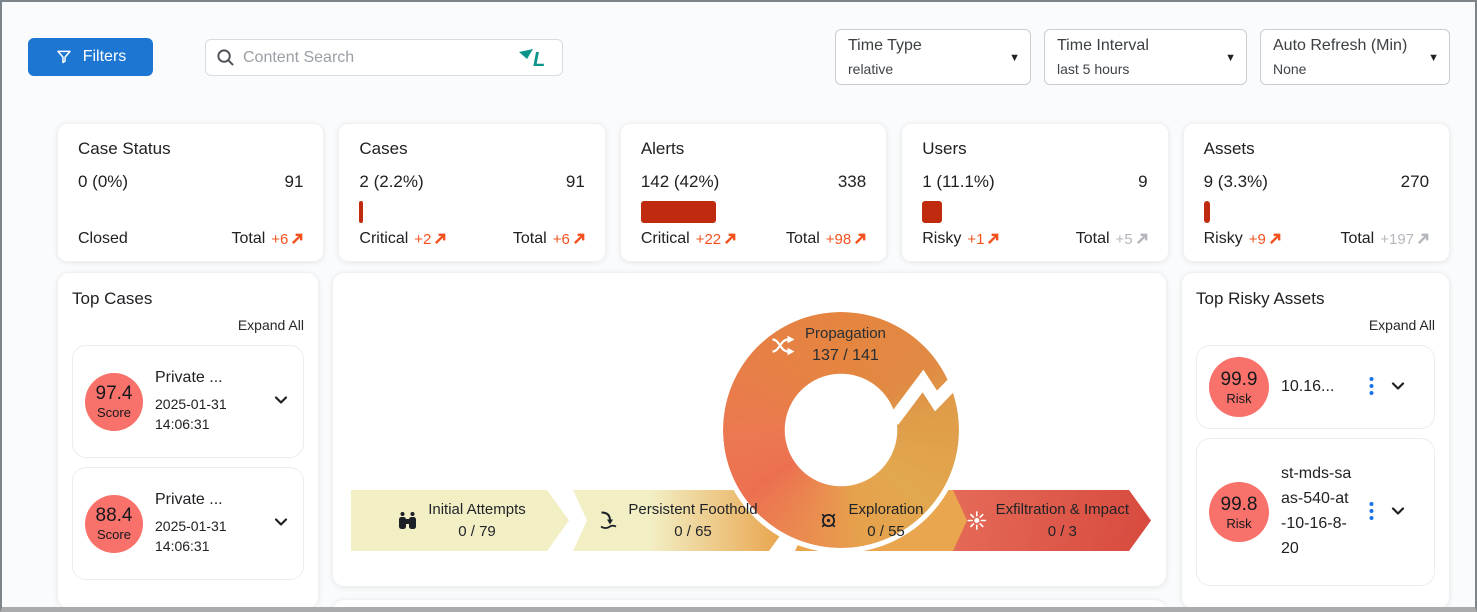 This screenshot has height=612, width=1477. What do you see at coordinates (114, 401) in the screenshot?
I see `case-score-badge: 97.4 Score` at bounding box center [114, 401].